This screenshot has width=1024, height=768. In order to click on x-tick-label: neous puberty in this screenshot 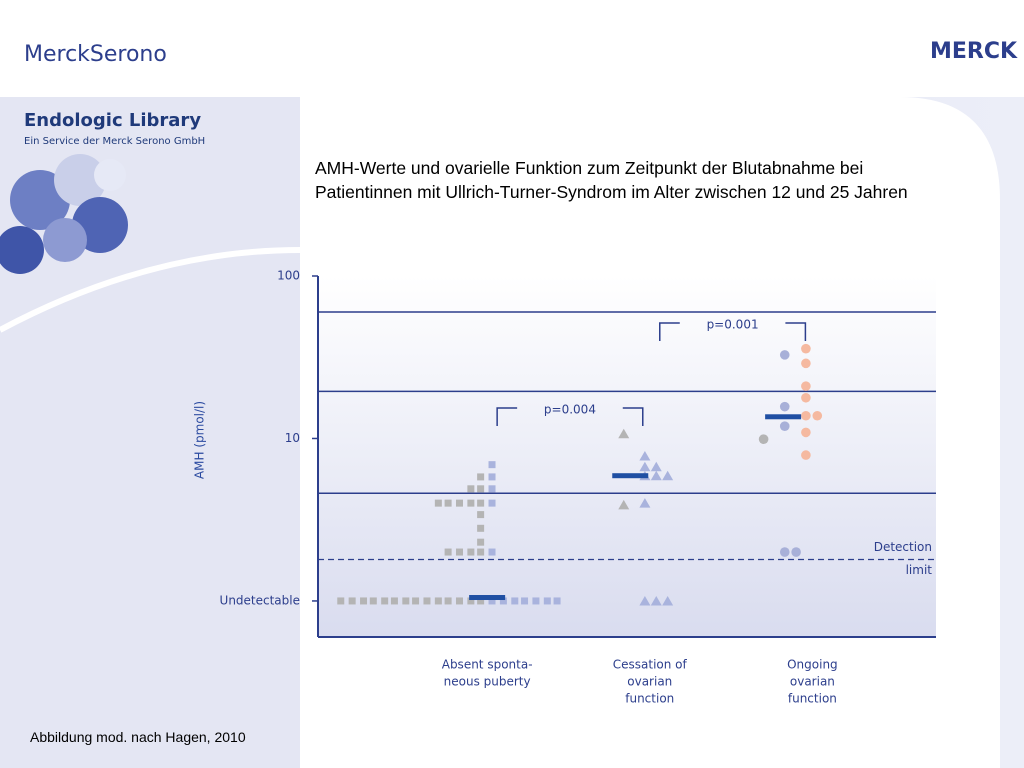, I will do `click(487, 682)`.